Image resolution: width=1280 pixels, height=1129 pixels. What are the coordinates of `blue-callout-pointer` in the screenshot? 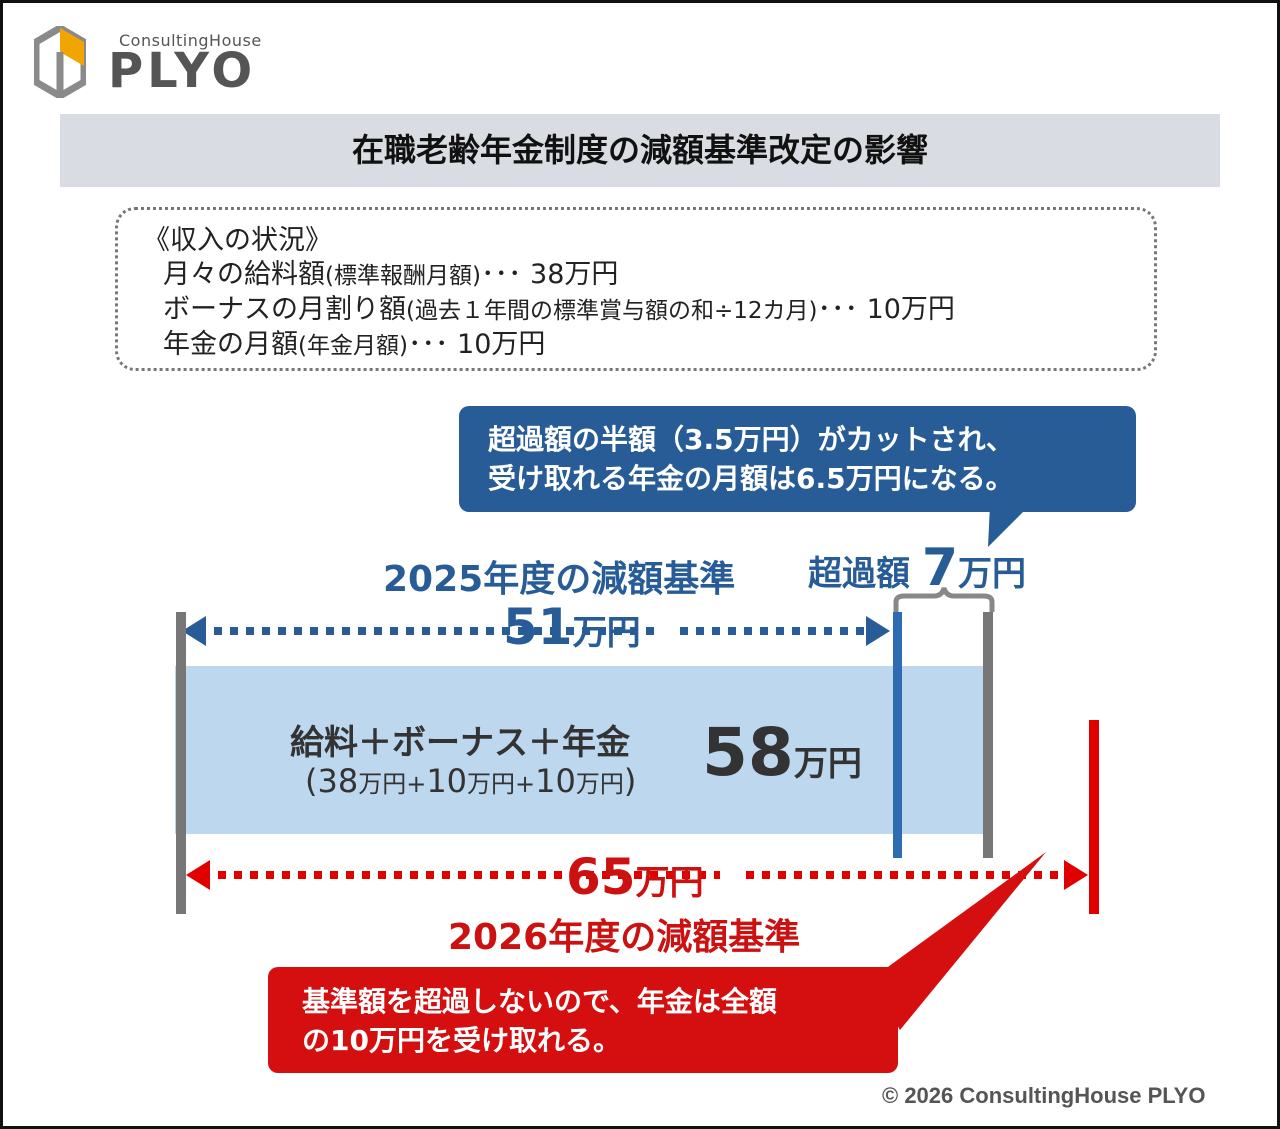 It's located at (1009, 526).